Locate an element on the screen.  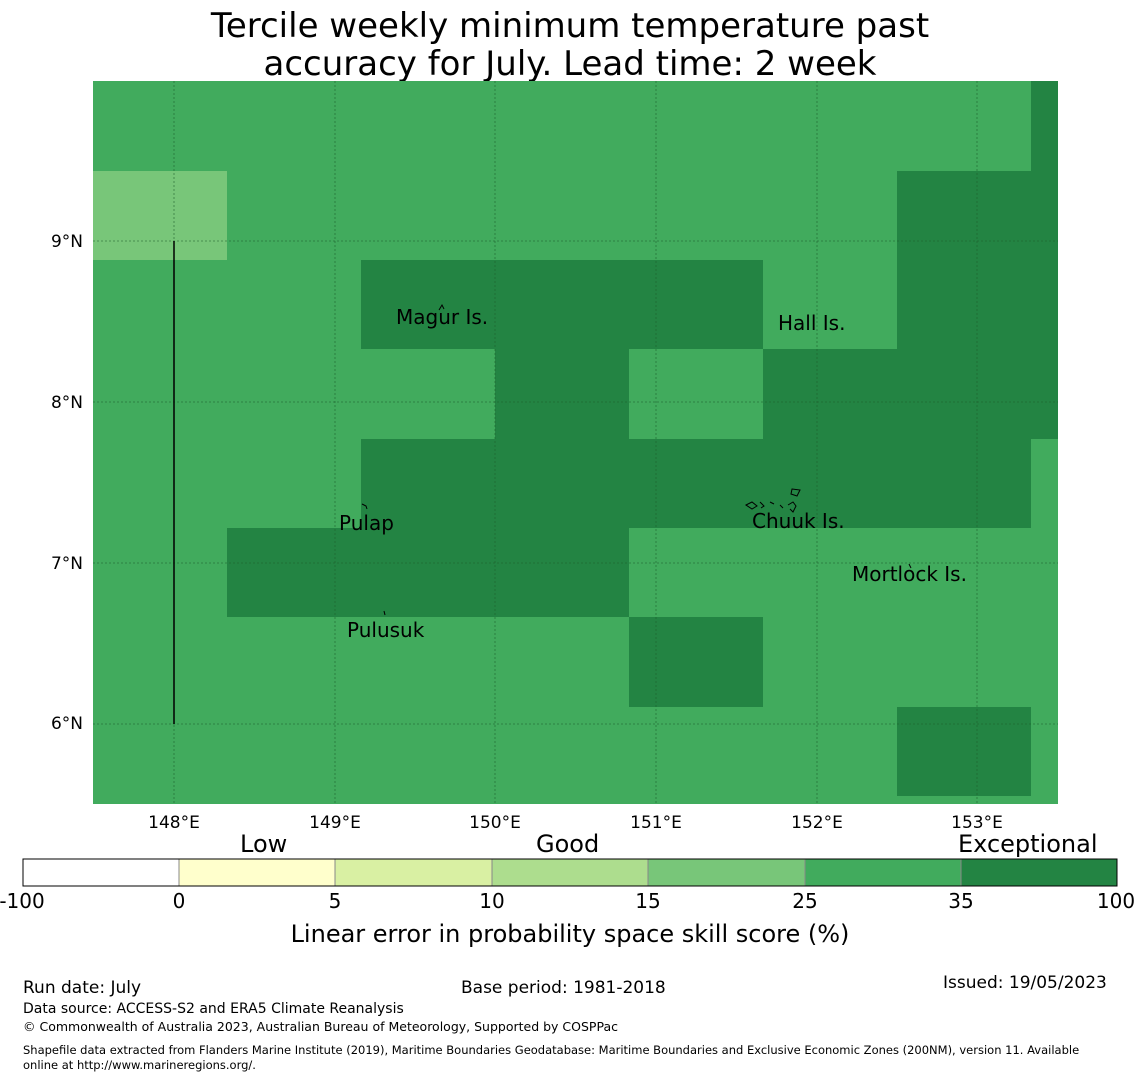
category-label-good: Good is located at coordinates (568, 844).